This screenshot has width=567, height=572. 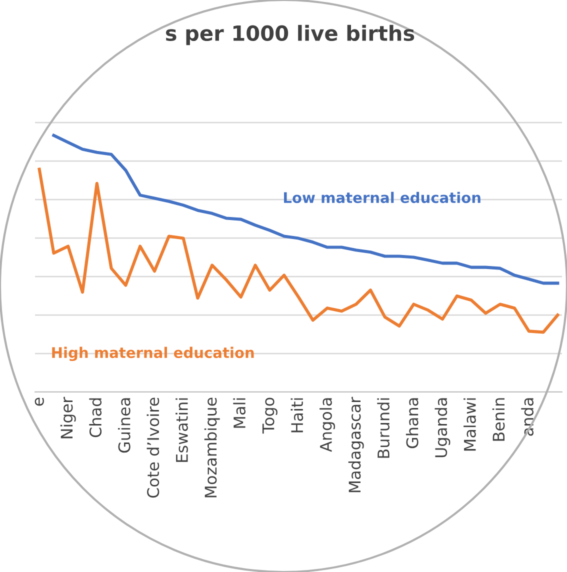 I want to click on x-tick-label: Cote d’Ivoire, so click(x=153, y=448).